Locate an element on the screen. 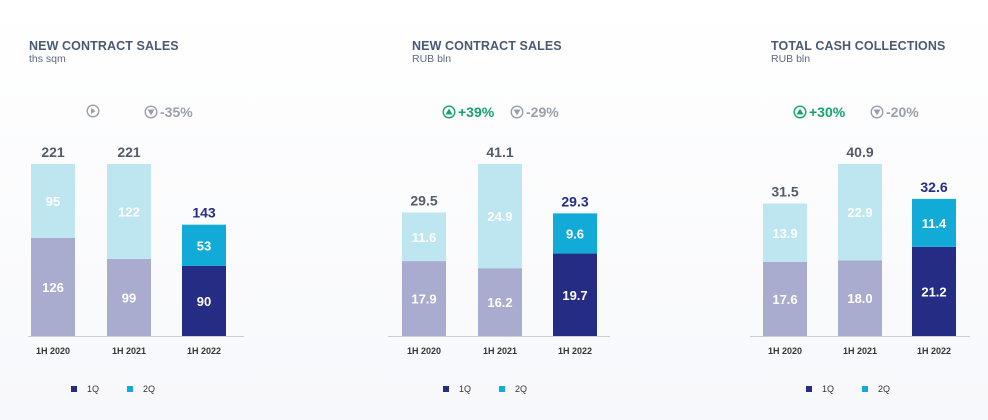 This screenshot has height=420, width=988. data-label-1q: 21.2 is located at coordinates (933, 291).